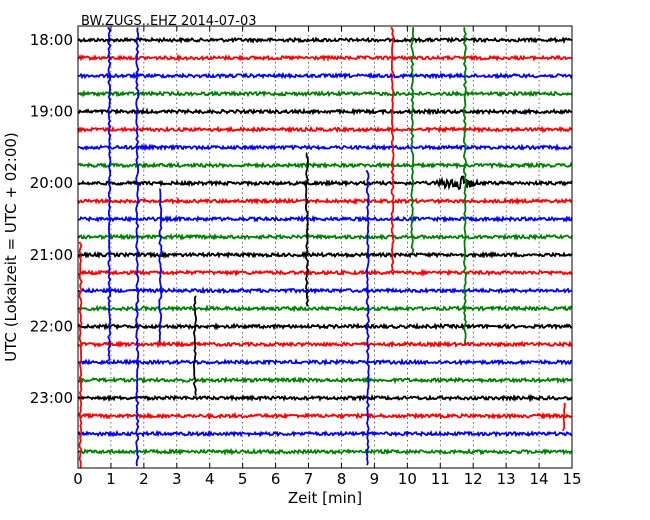  Describe the element at coordinates (51, 398) in the screenshot. I see `y-tick-label: 23:00` at that location.